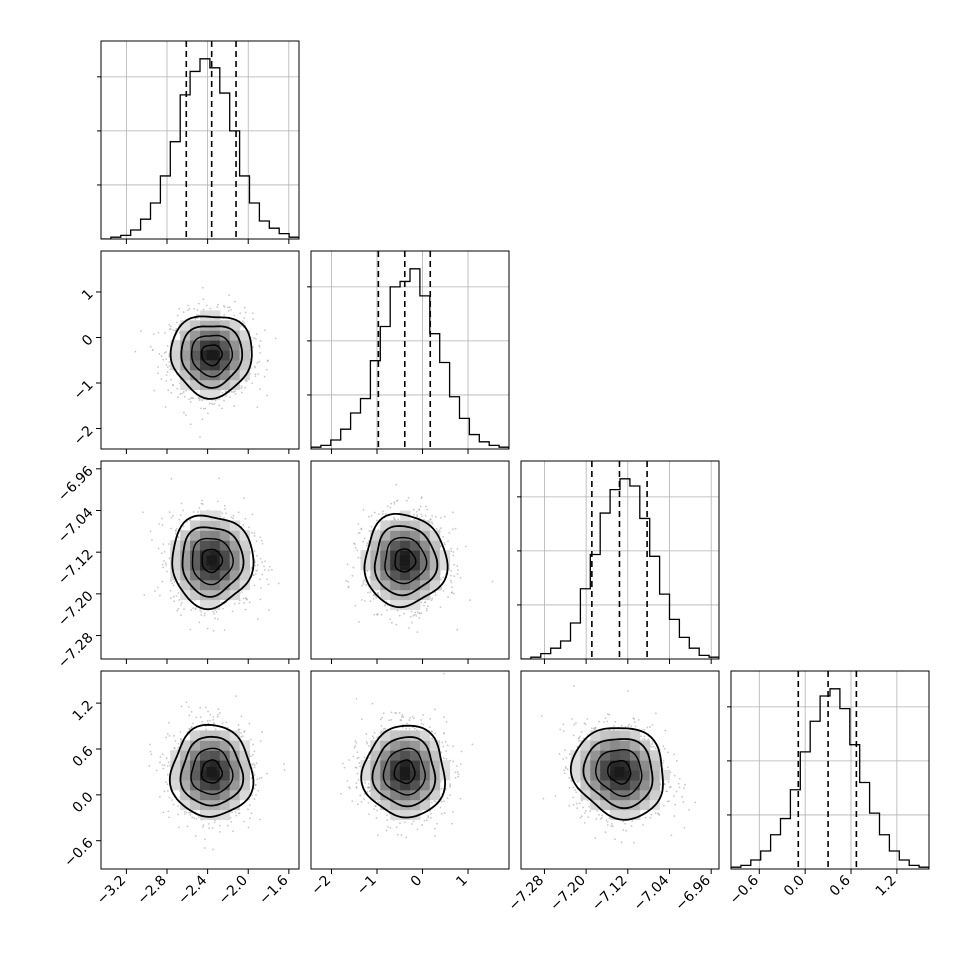 The width and height of the screenshot is (970, 970). I want to click on density-peak, so click(404, 560).